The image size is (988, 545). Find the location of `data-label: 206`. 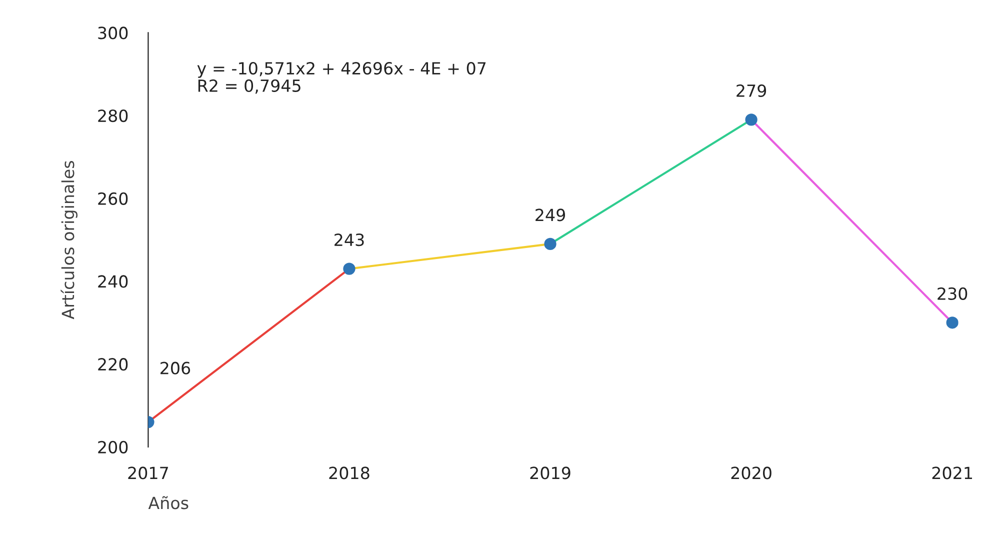

data-label: 206 is located at coordinates (175, 368).